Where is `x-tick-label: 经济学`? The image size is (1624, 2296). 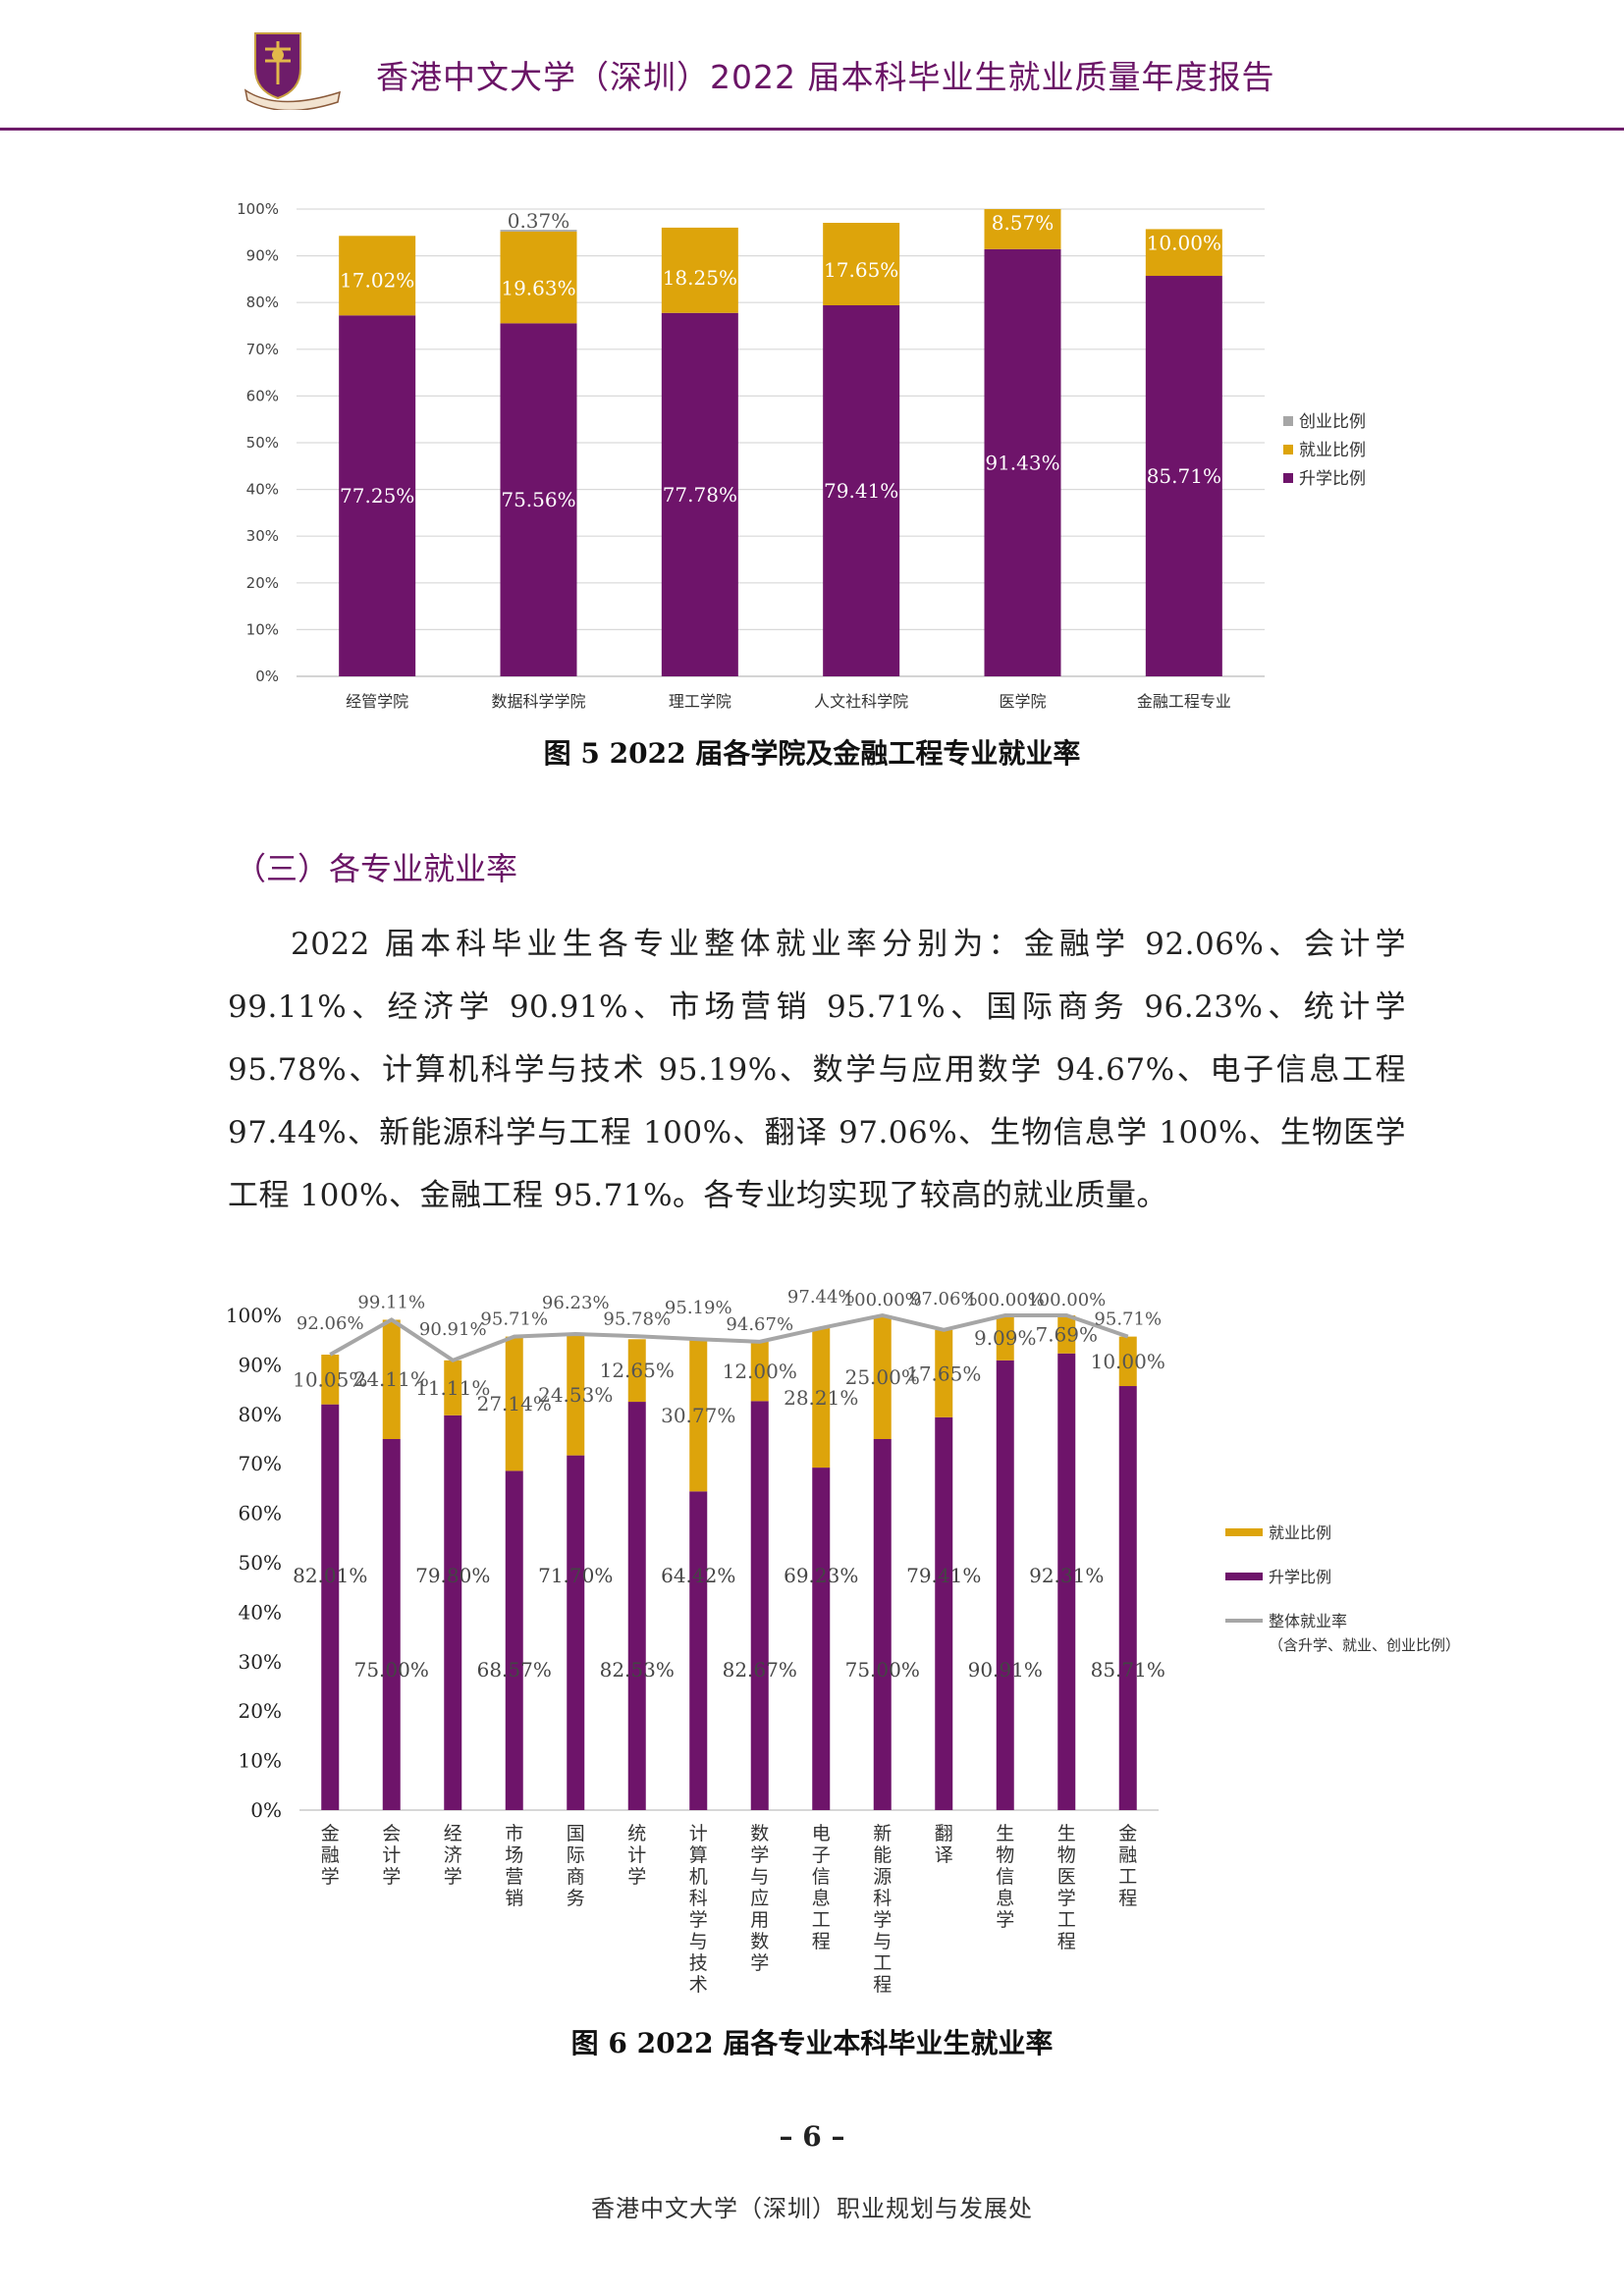
x-tick-label: 经济学 is located at coordinates (453, 1856).